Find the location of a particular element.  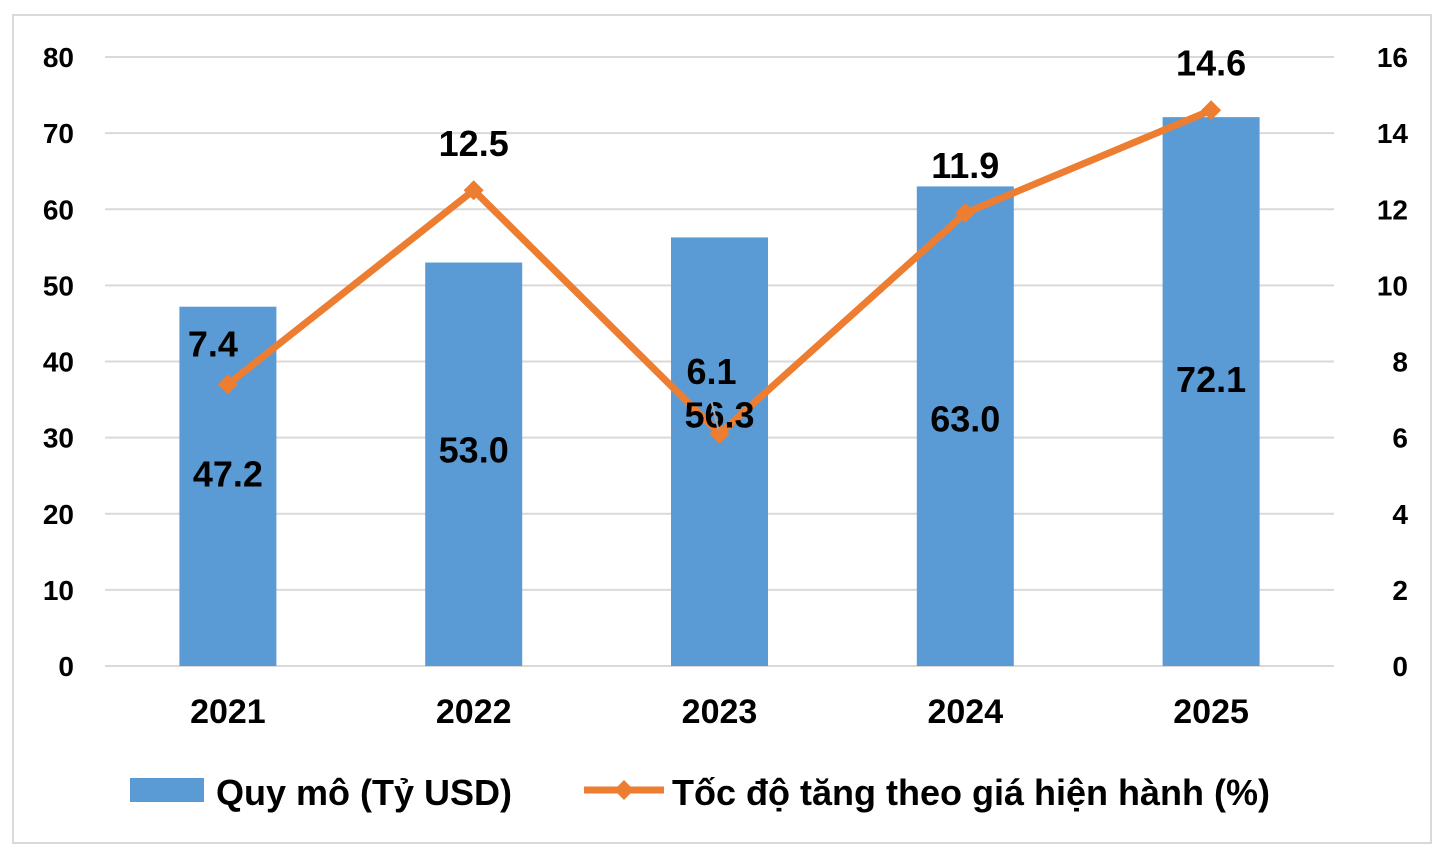

y-right-tick-label: 8 is located at coordinates (1400, 362).